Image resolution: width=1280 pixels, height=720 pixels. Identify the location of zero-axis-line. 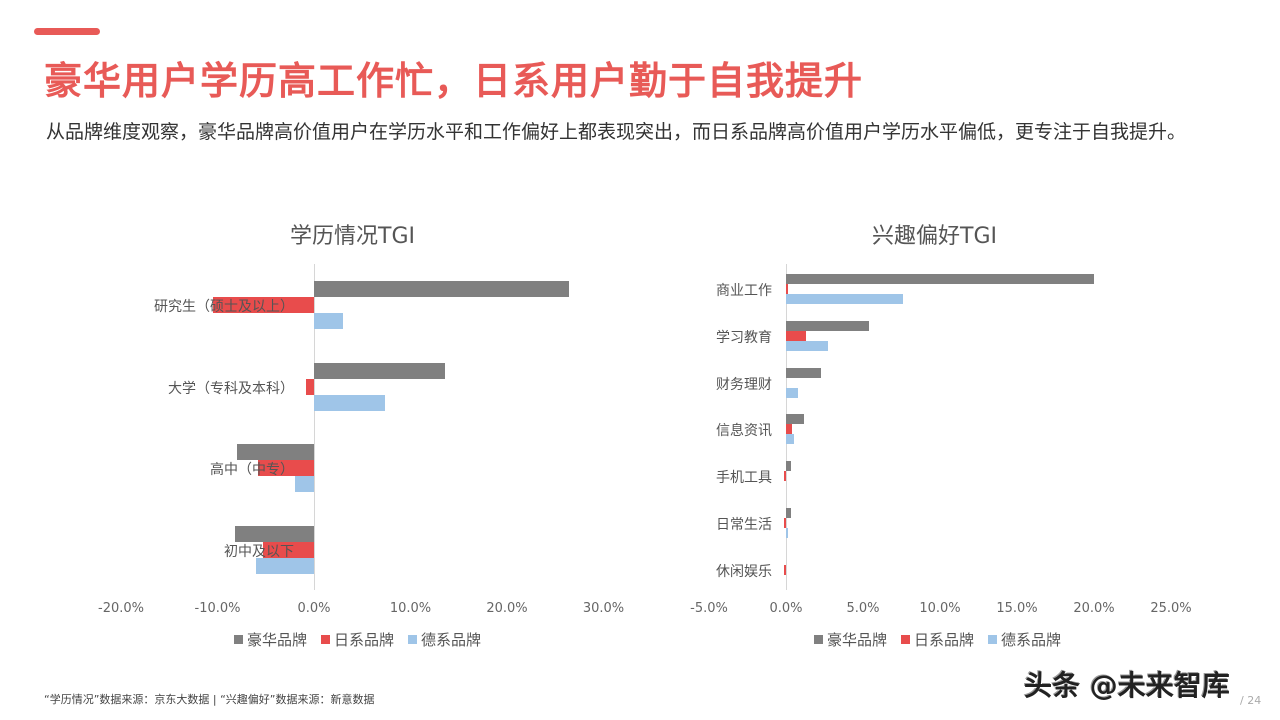
(314, 427).